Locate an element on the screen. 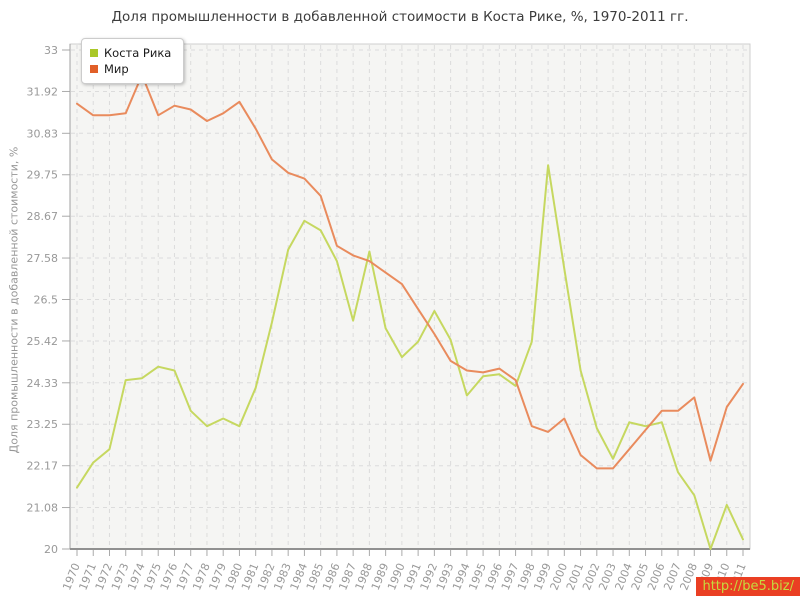 Image resolution: width=800 pixels, height=600 pixels. y-tick-label: 33 is located at coordinates (51, 50).